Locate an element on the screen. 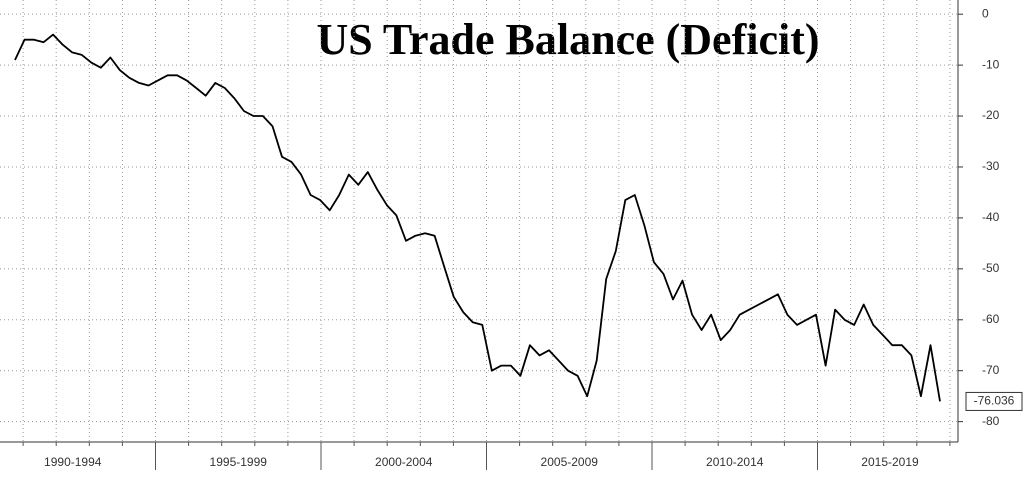  y-tick-label: 0 is located at coordinates (985, 13).